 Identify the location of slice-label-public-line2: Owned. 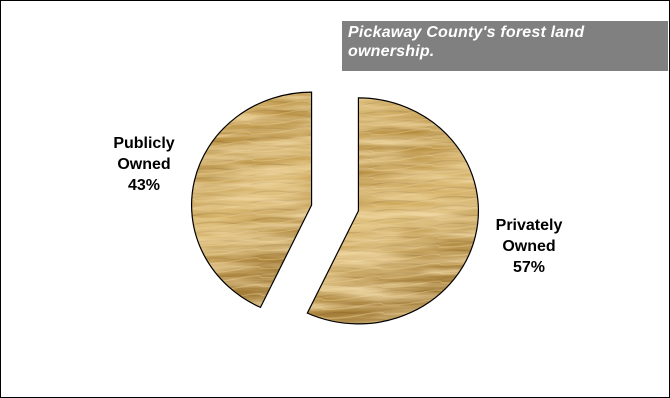
(144, 164).